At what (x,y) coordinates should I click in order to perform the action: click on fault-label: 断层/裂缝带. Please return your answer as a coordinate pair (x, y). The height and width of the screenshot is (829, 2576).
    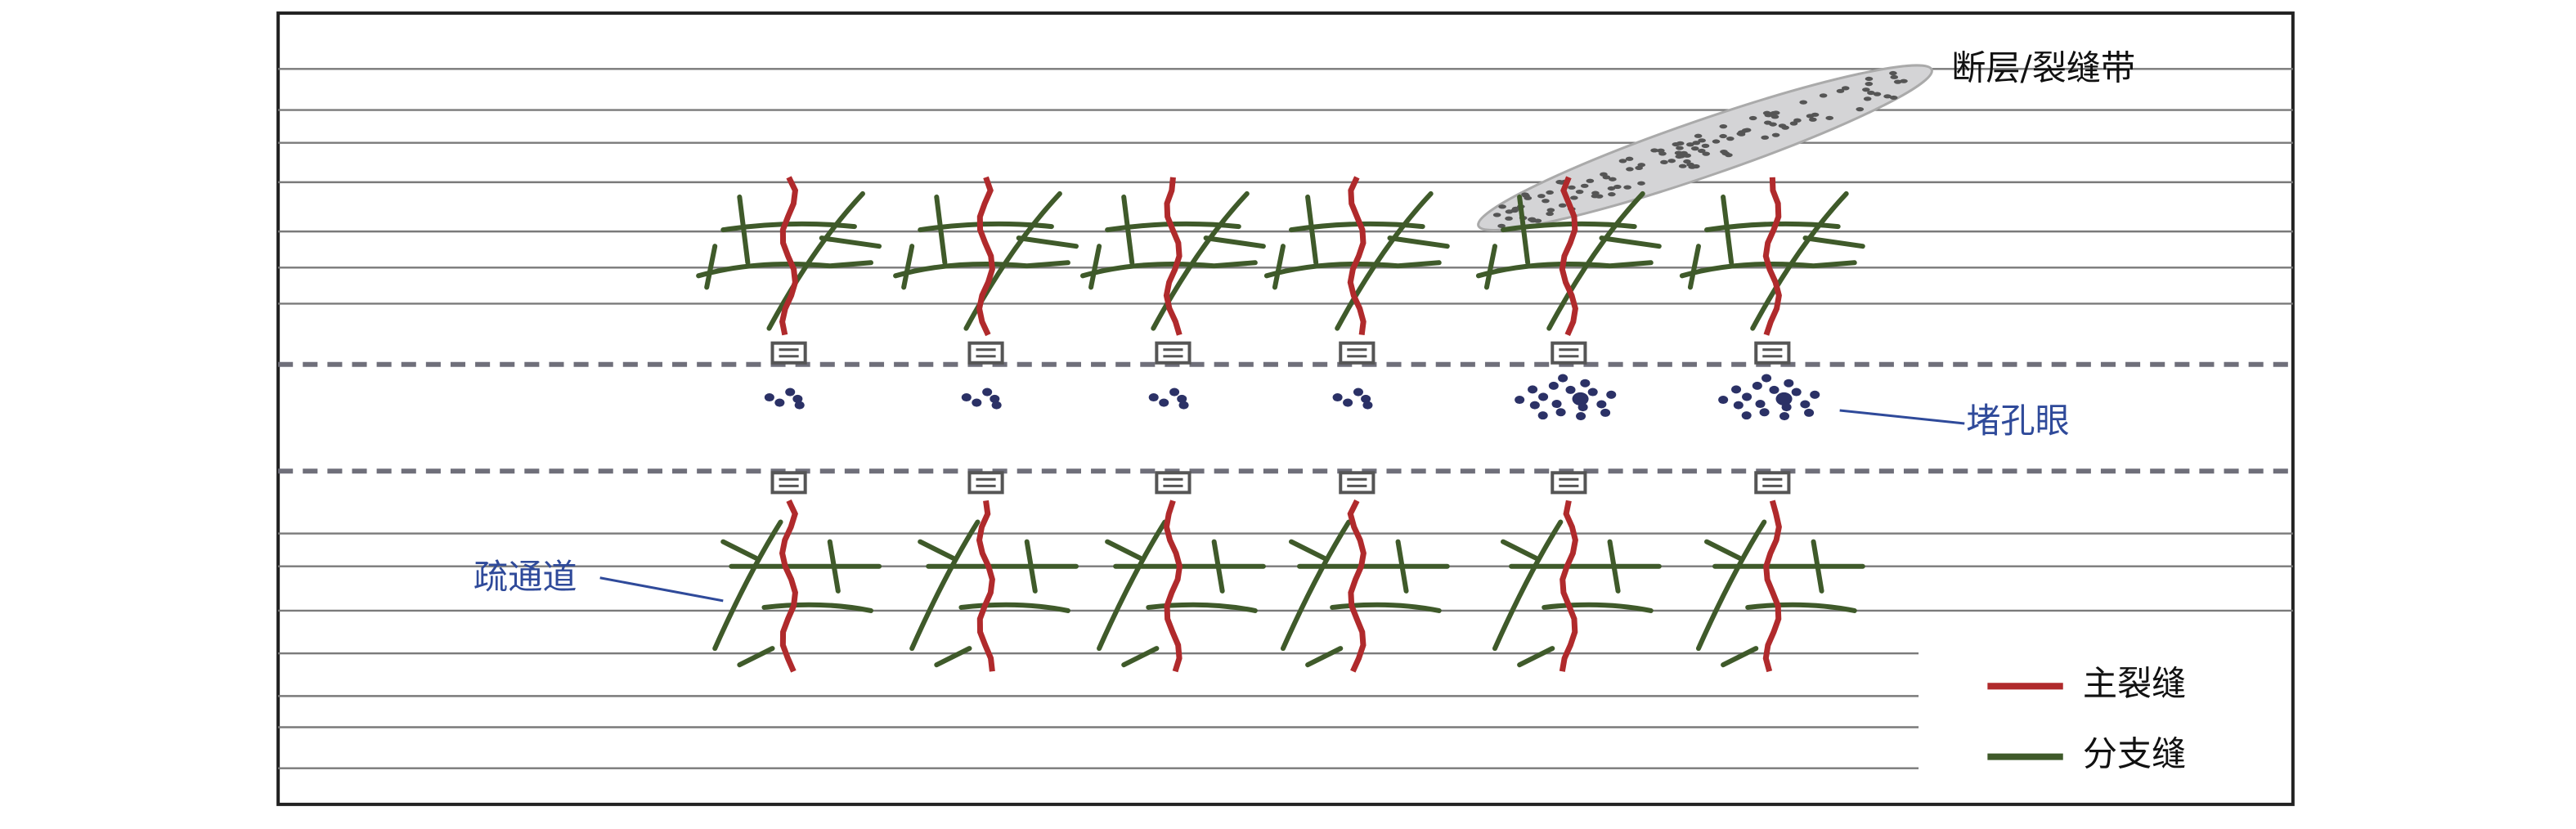
    Looking at the image, I should click on (2043, 67).